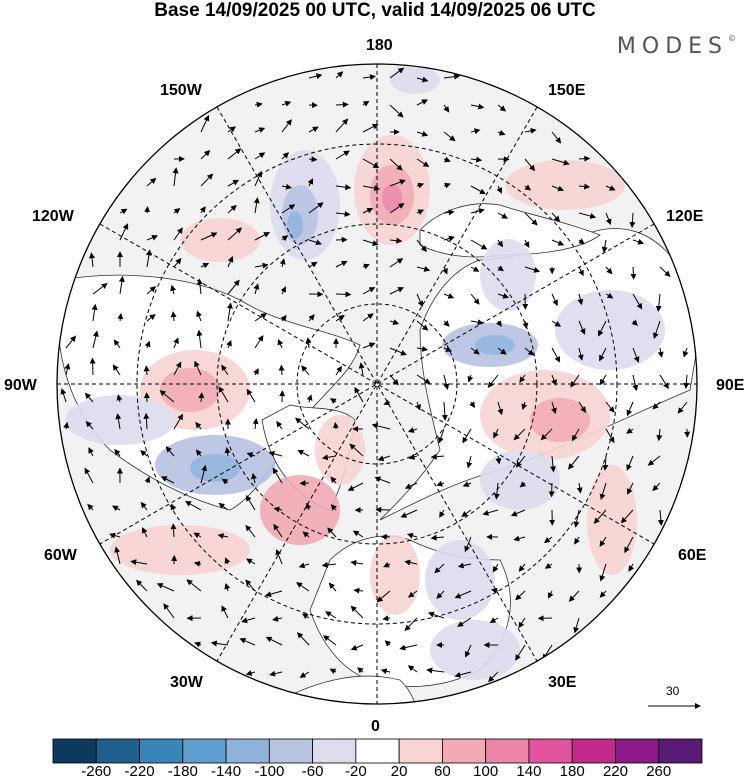 The width and height of the screenshot is (750, 783). I want to click on landmass-chukotka, so click(510, 230).